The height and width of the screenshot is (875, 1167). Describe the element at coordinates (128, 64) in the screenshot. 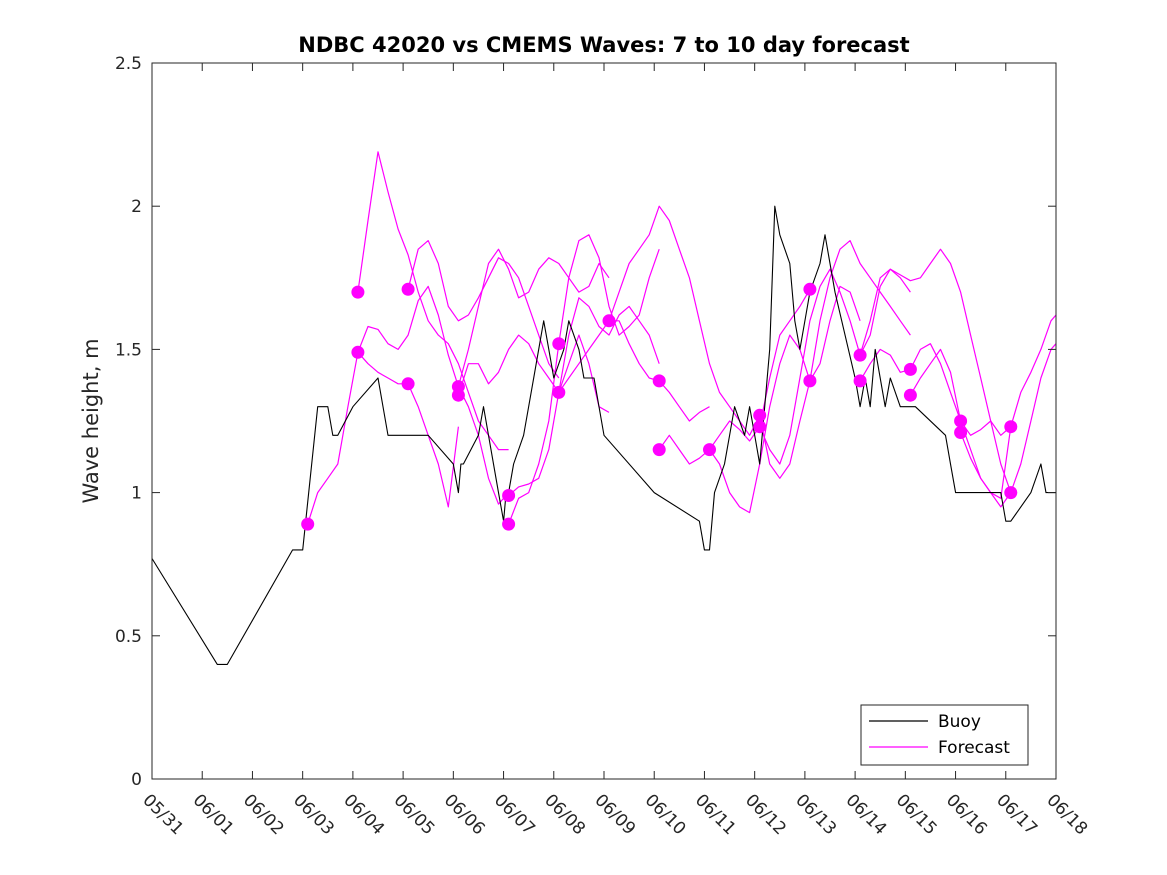

I see `y-tick-label: 2.5` at that location.